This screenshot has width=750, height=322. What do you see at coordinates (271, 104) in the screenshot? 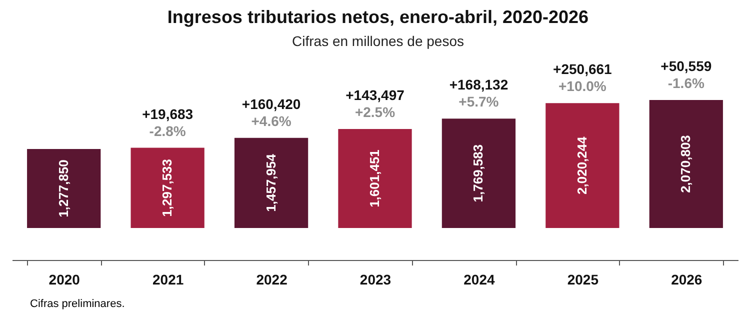
I see `annotation: +160,420` at bounding box center [271, 104].